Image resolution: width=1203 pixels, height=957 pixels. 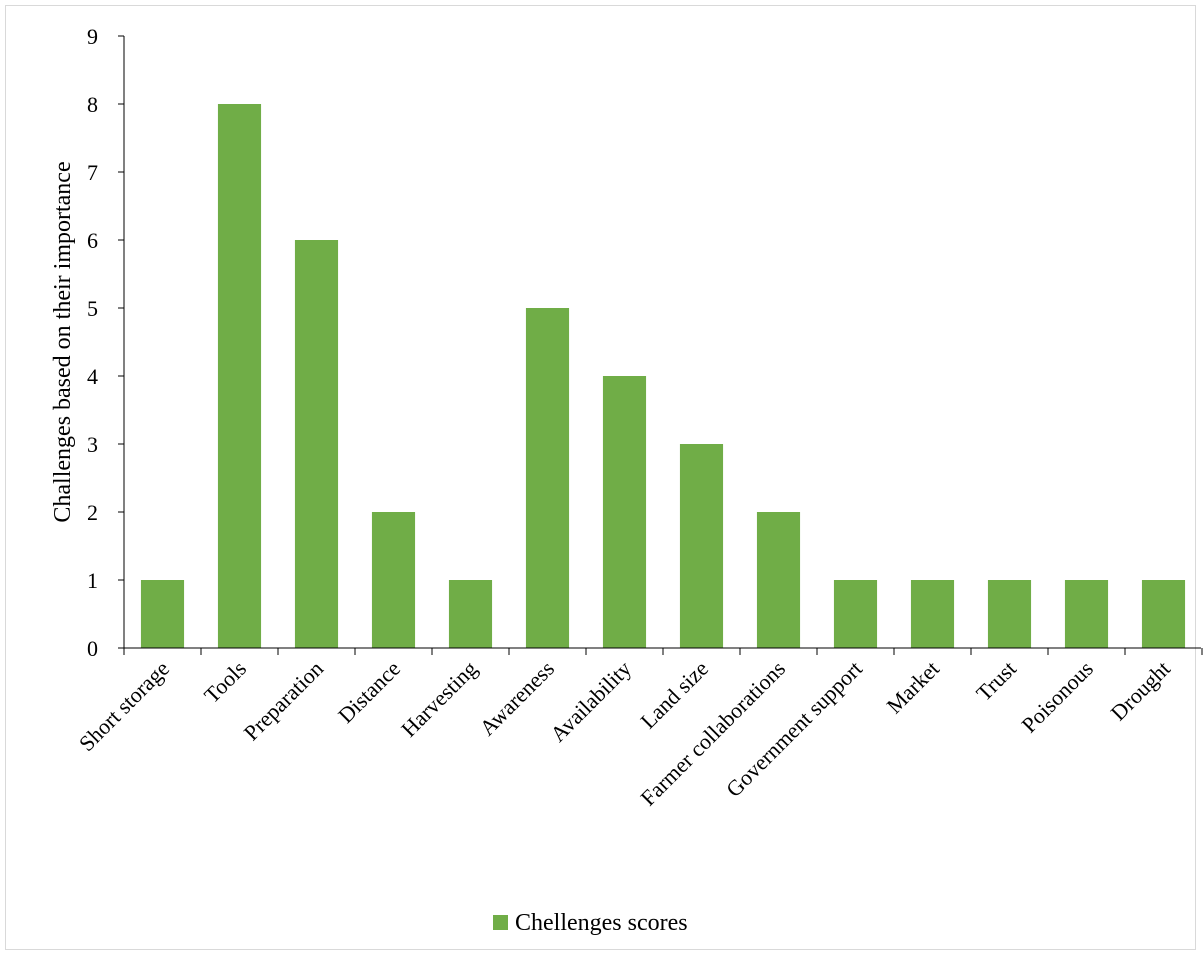 I want to click on x-tick-label: Distance, so click(x=369, y=692).